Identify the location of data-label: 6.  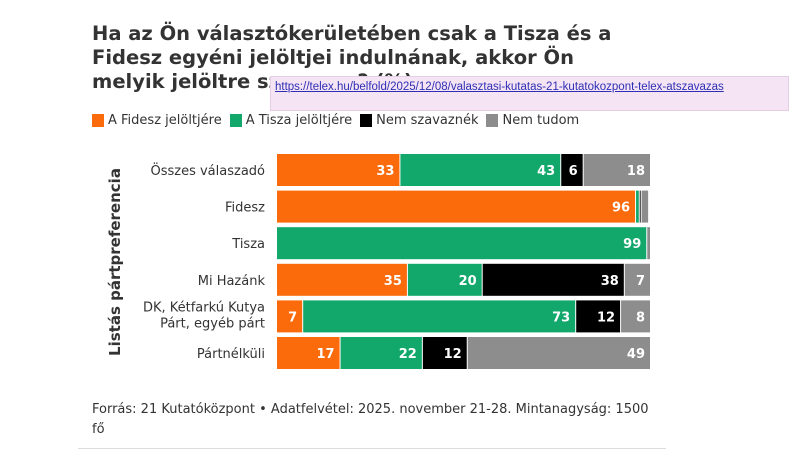
(573, 171).